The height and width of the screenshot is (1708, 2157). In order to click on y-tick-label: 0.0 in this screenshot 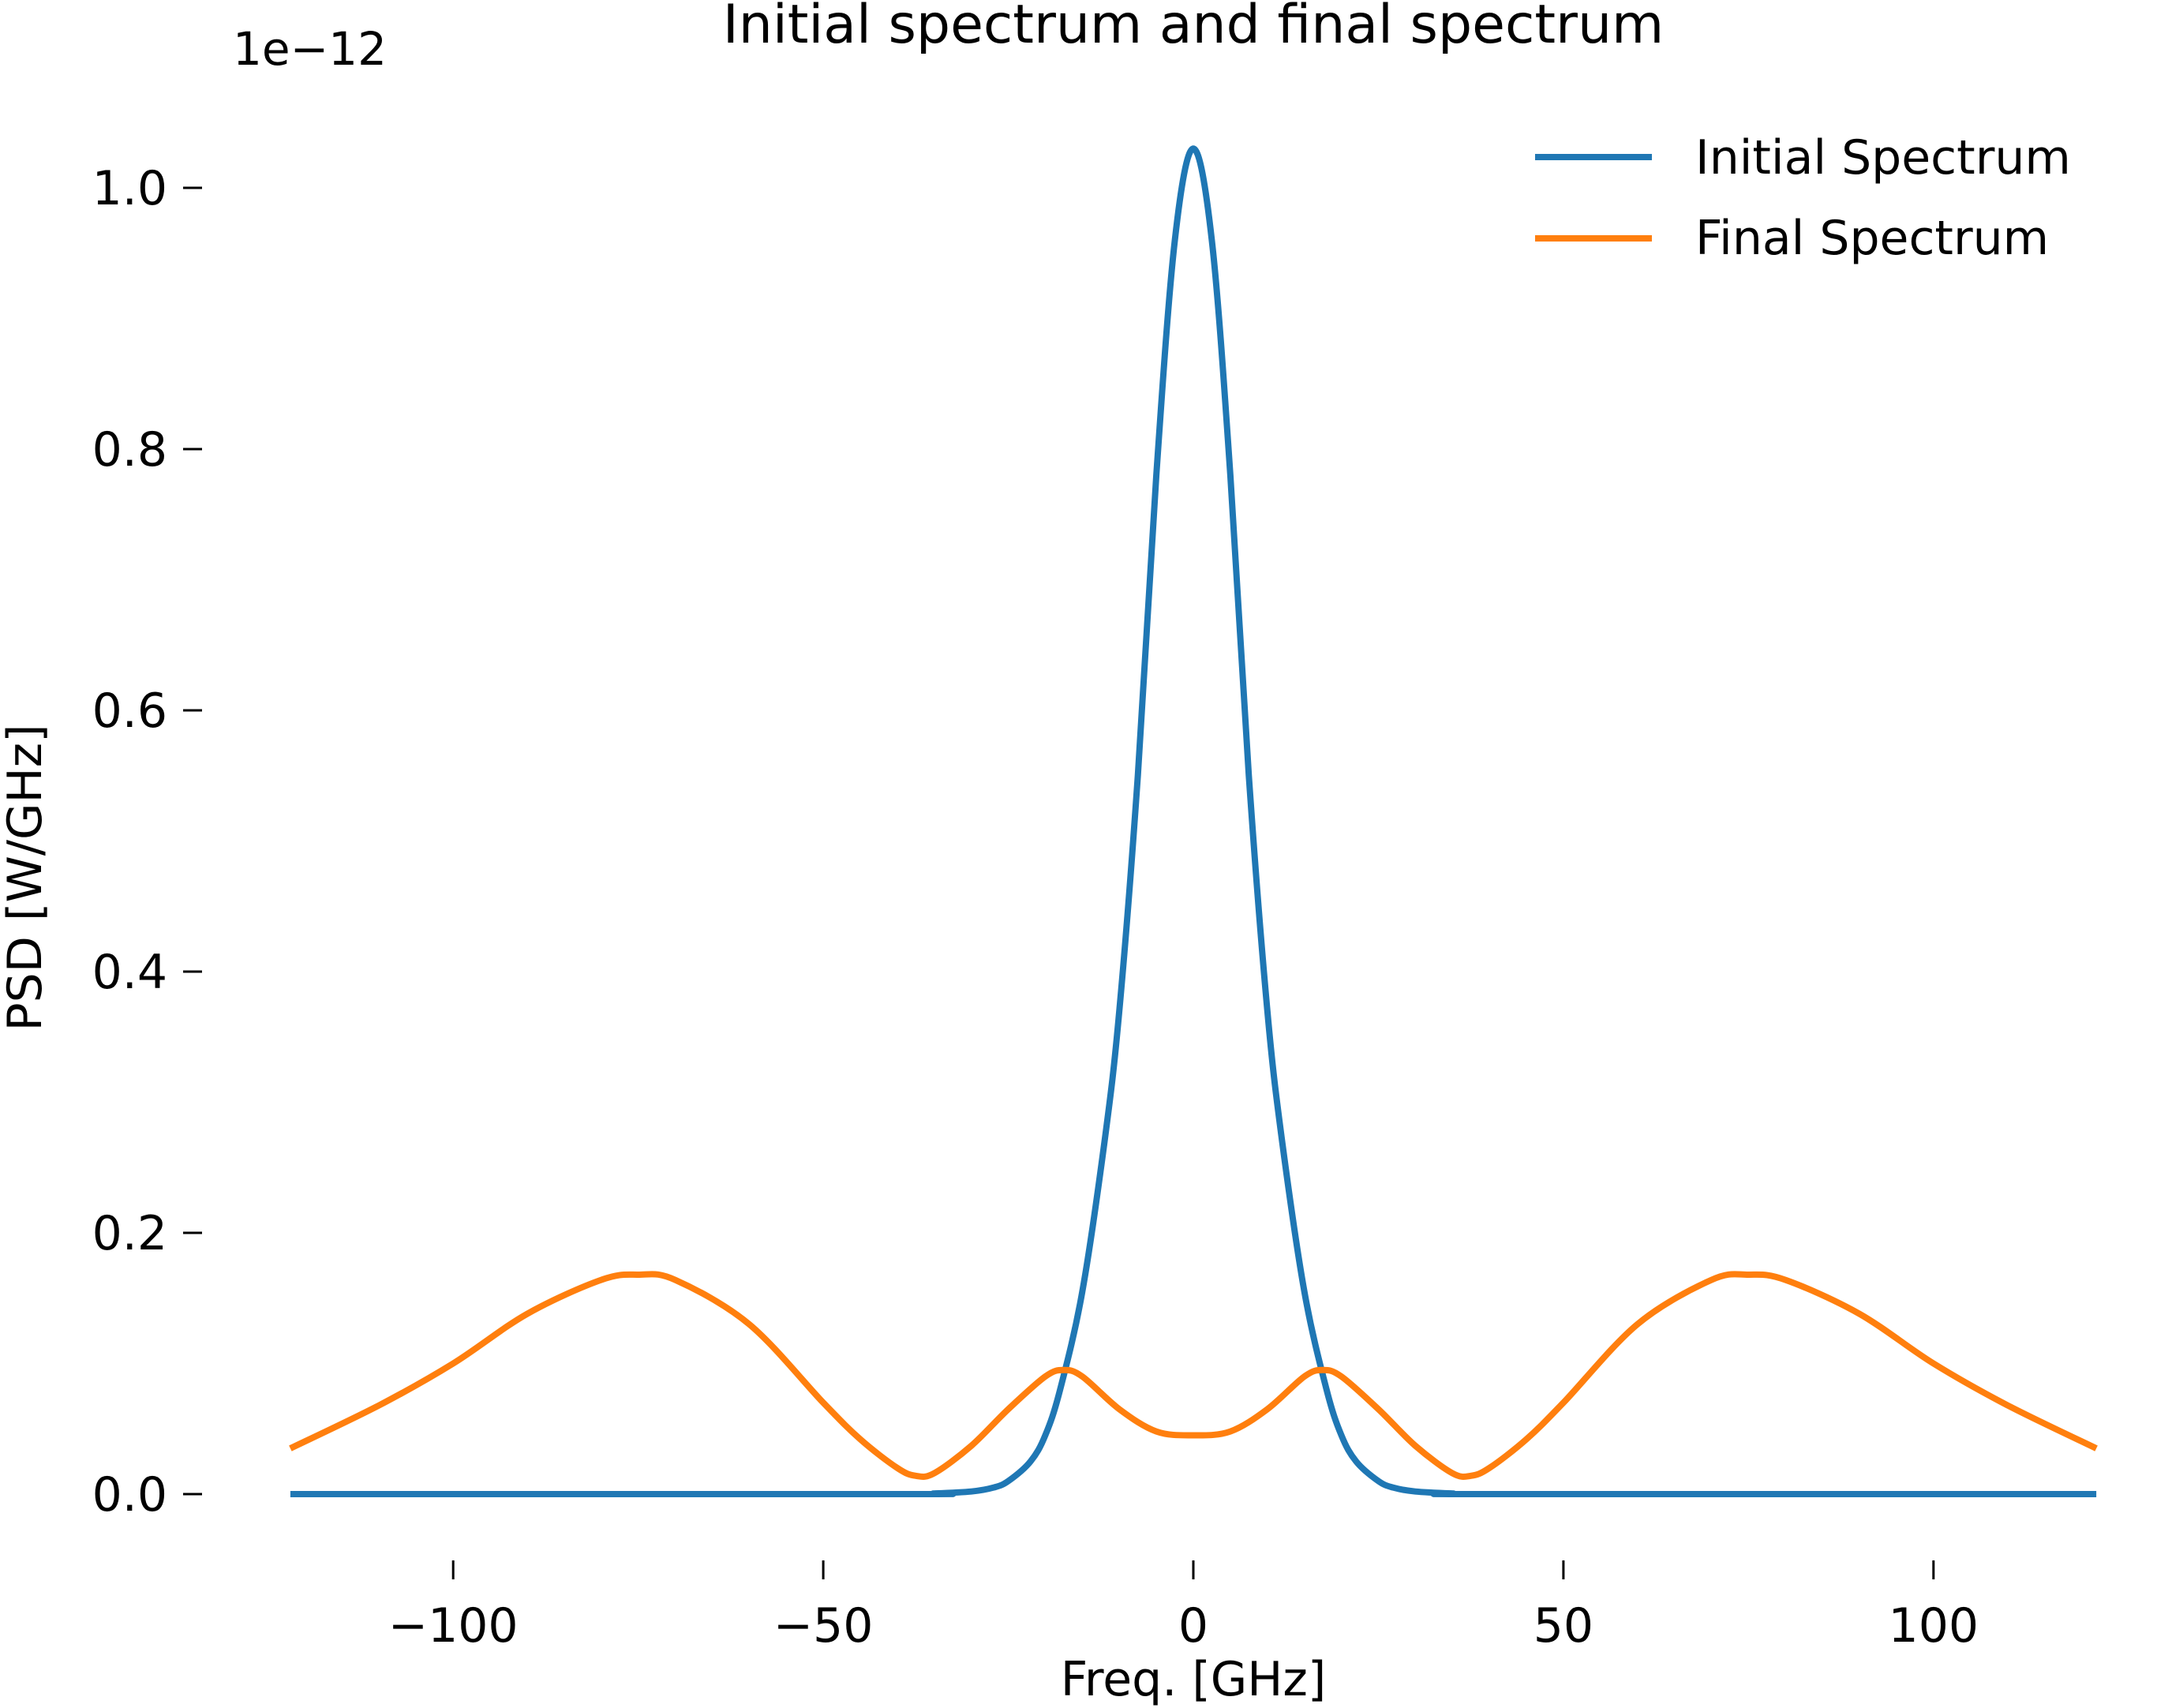, I will do `click(129, 1495)`.